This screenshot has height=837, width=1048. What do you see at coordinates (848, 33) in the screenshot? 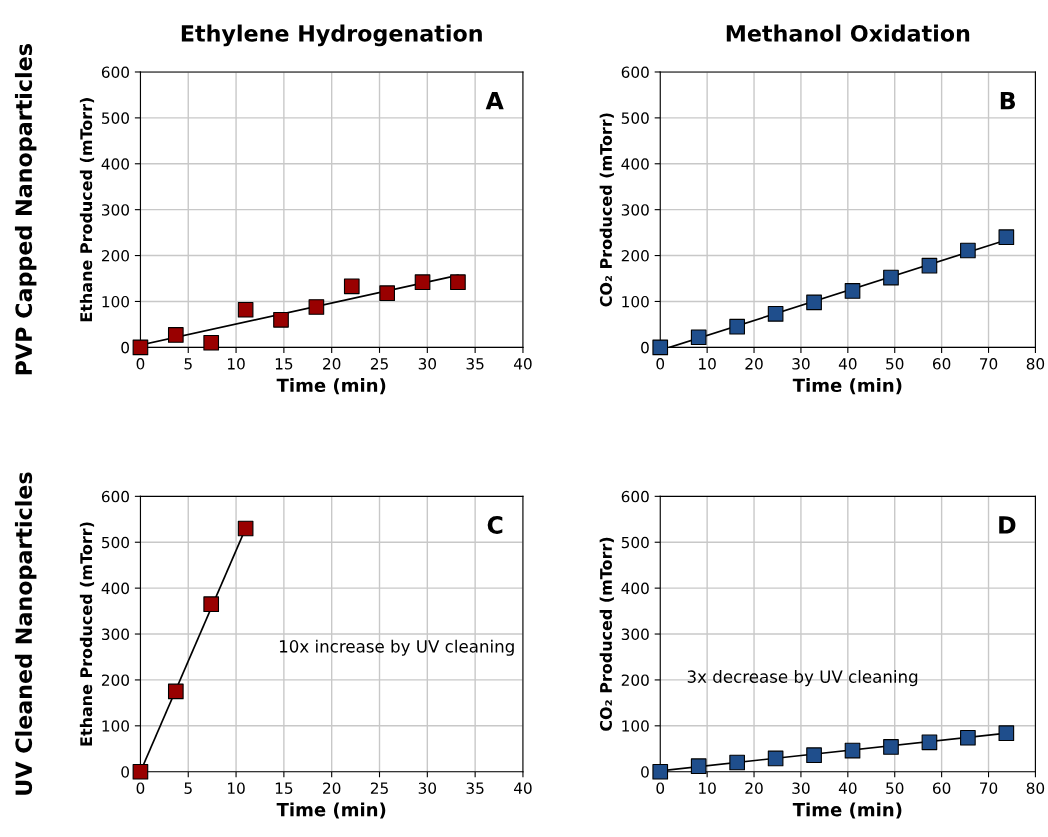
I see `chart-title: Methanol Oxidation` at bounding box center [848, 33].